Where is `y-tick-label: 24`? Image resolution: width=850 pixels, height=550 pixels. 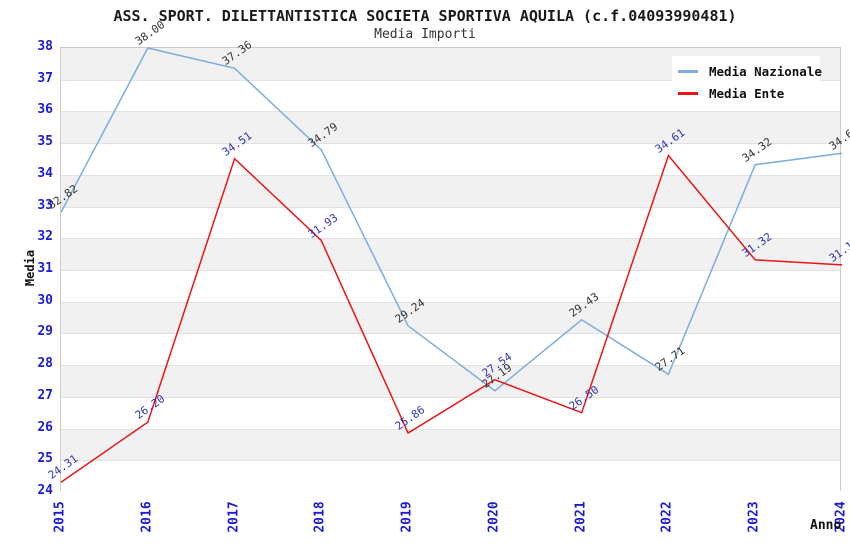
y-tick-label: 24 is located at coordinates (45, 490).